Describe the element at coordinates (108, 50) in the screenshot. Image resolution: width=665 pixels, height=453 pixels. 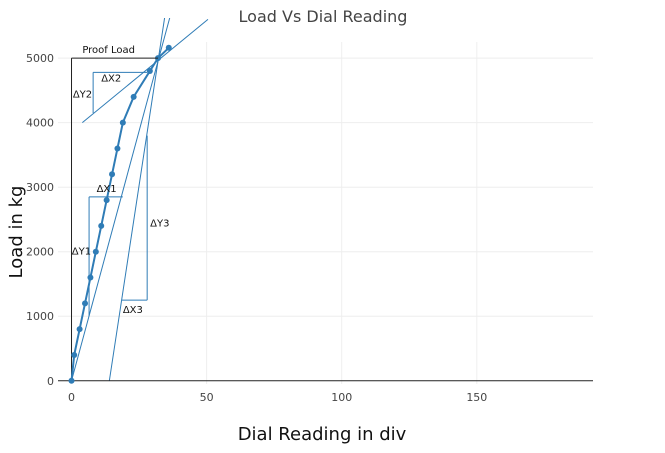
I see `proof-load-label: Proof Load` at that location.